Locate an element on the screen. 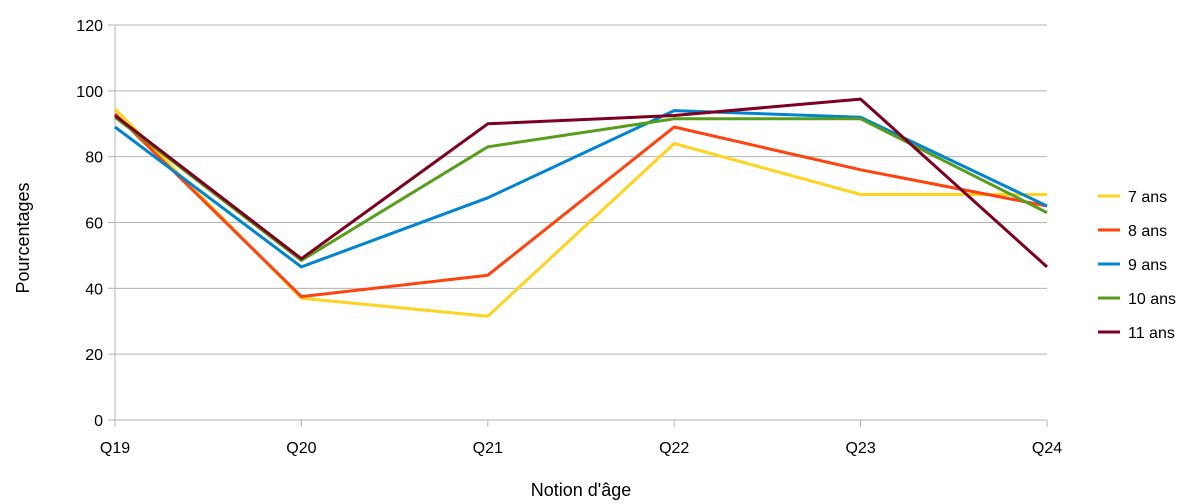 This screenshot has width=1195, height=504. legend-label: 11 ans is located at coordinates (1151, 333).